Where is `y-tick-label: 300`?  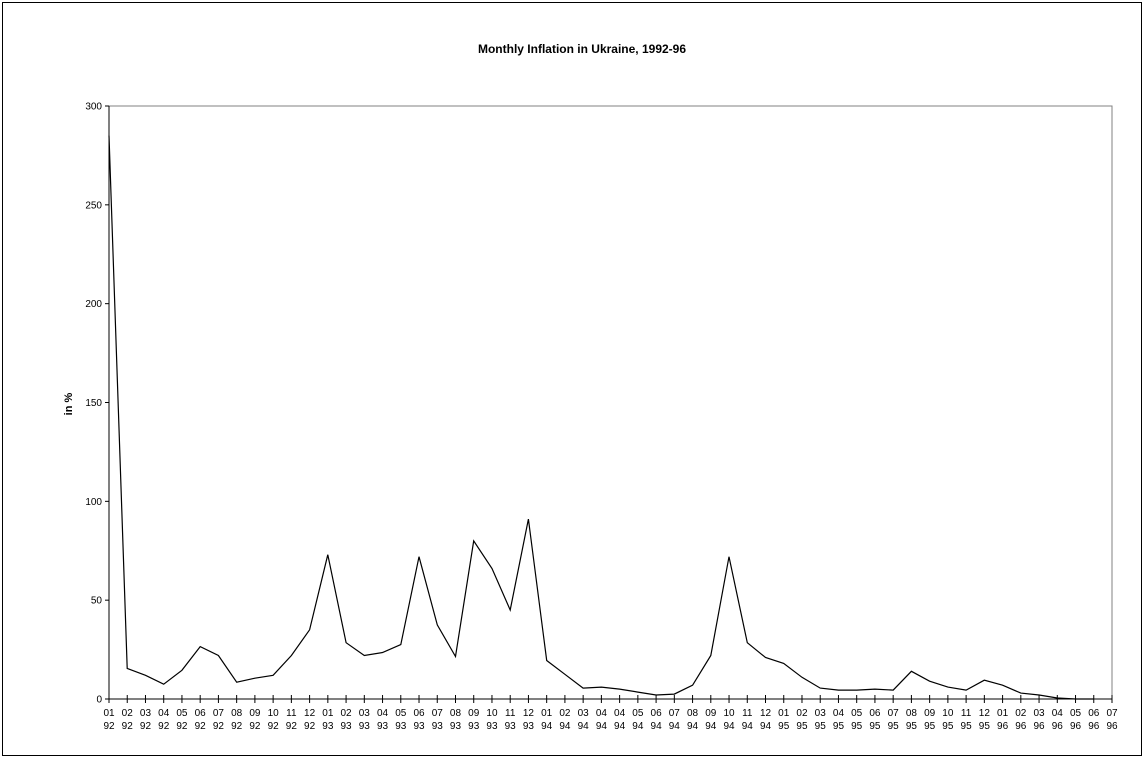
y-tick-label: 300 is located at coordinates (93, 107).